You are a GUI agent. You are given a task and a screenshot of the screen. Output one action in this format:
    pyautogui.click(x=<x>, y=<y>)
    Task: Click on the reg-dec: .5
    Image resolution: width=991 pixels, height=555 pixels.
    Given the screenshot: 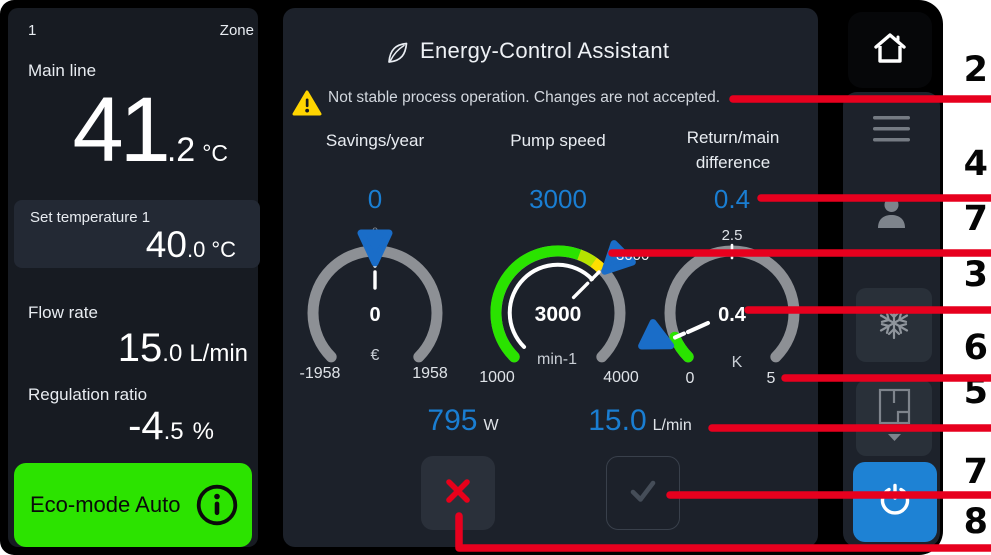 What is the action you would take?
    pyautogui.click(x=173, y=431)
    